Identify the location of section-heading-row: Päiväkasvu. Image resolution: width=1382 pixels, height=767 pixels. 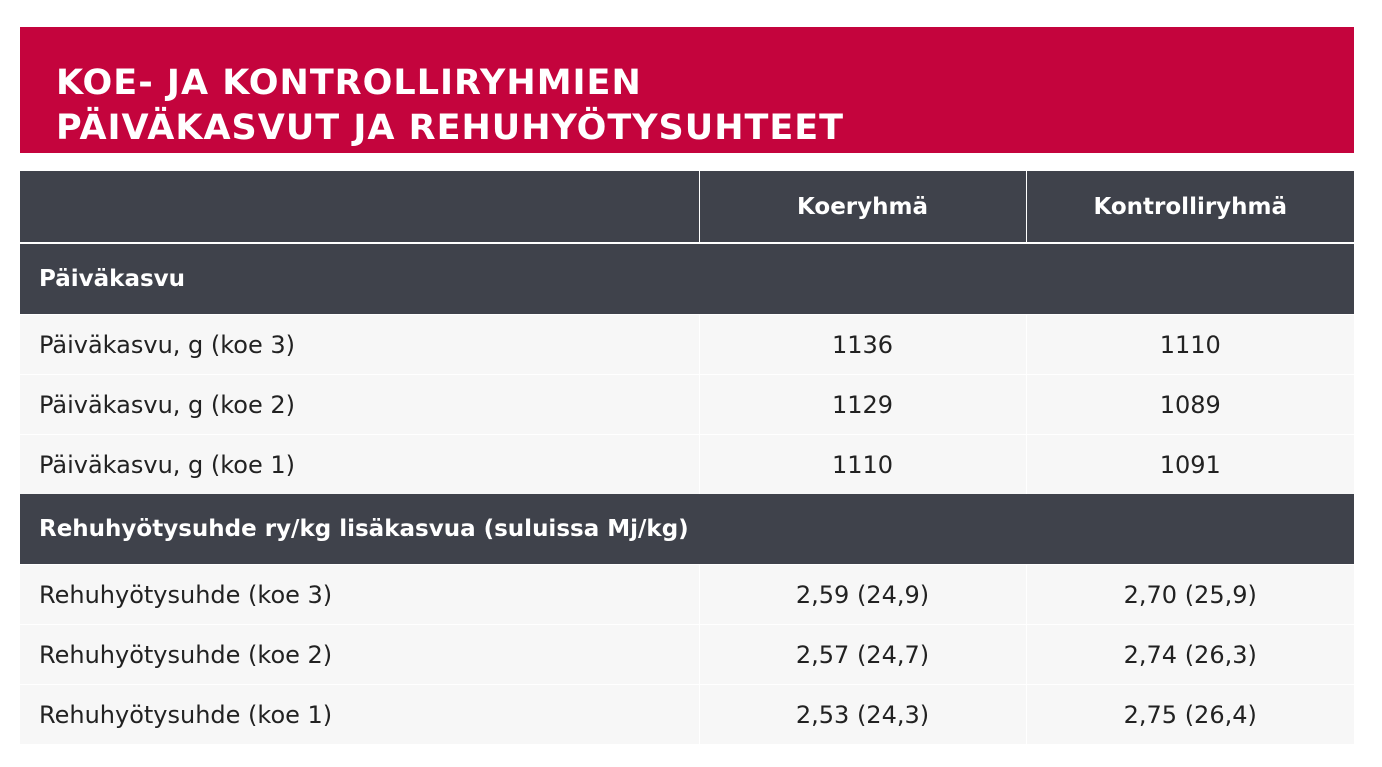
(687, 279).